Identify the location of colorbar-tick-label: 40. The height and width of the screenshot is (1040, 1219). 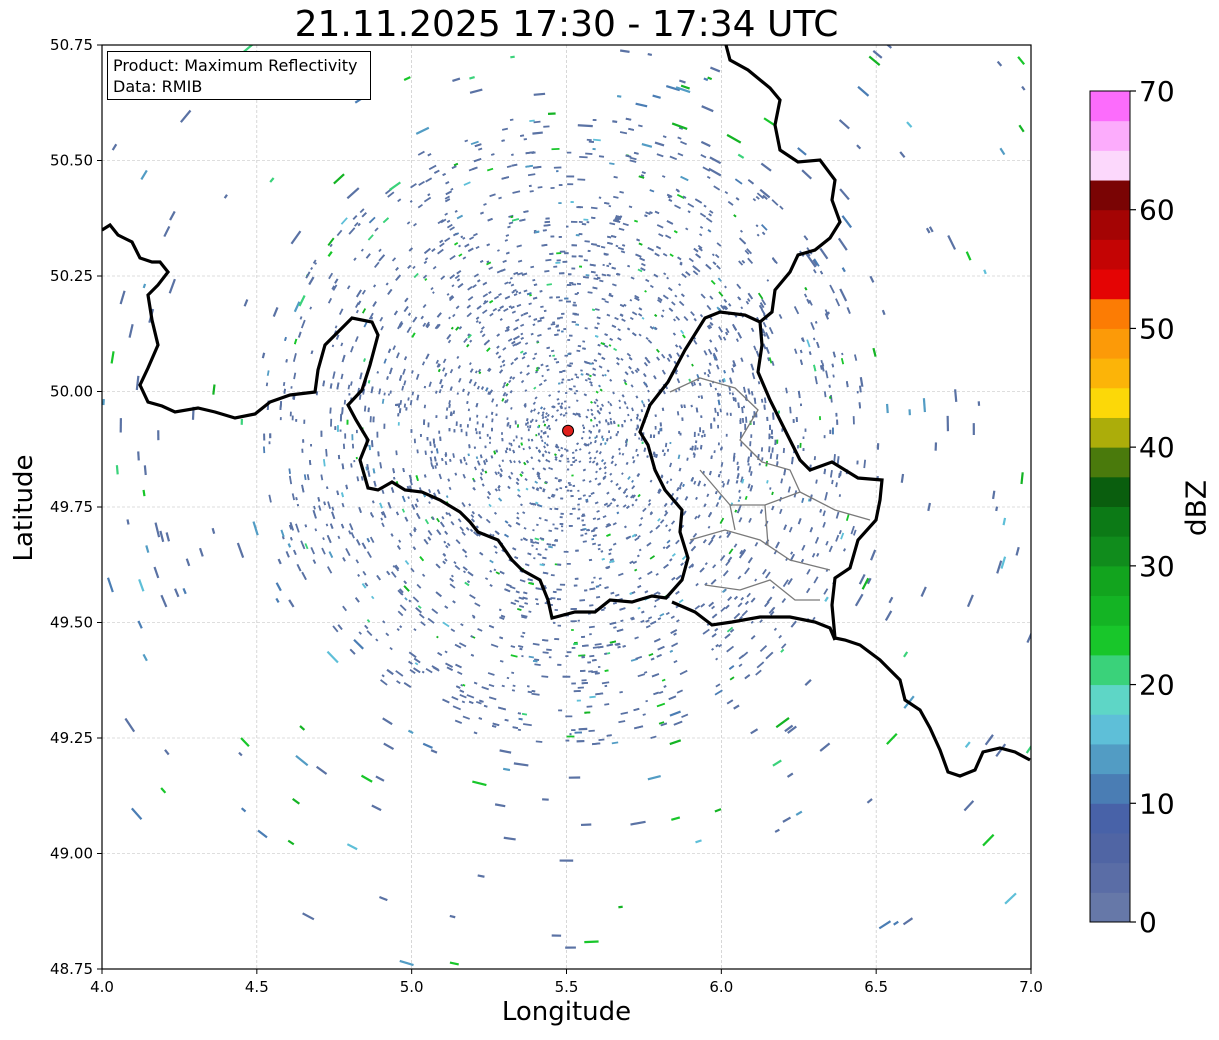
(1157, 447).